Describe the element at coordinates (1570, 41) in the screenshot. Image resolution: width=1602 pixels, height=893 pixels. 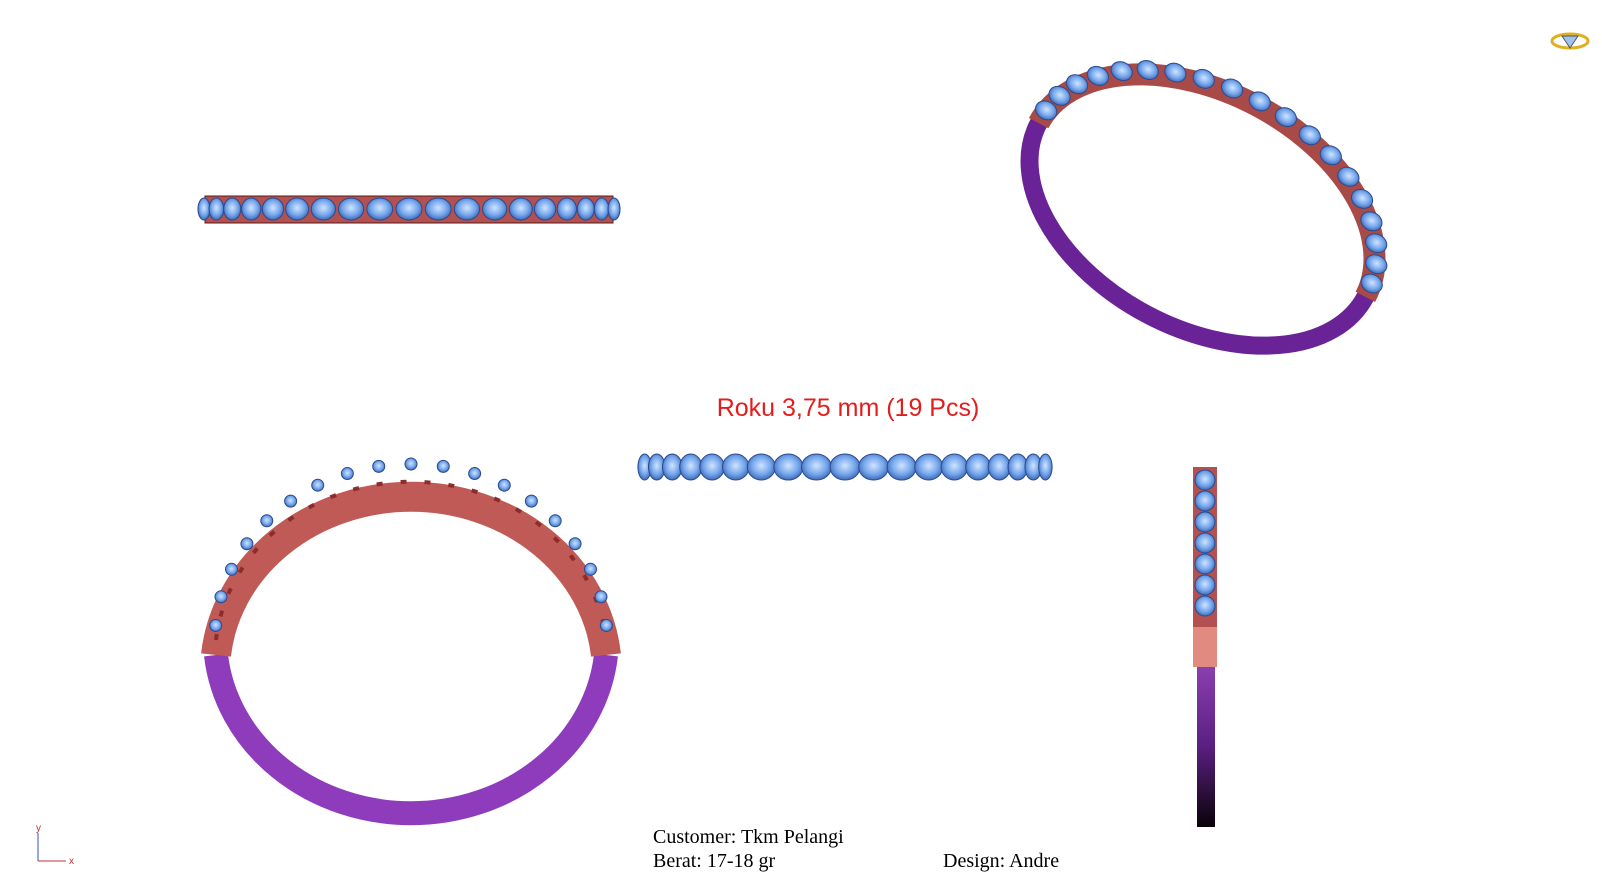
I see `logo` at that location.